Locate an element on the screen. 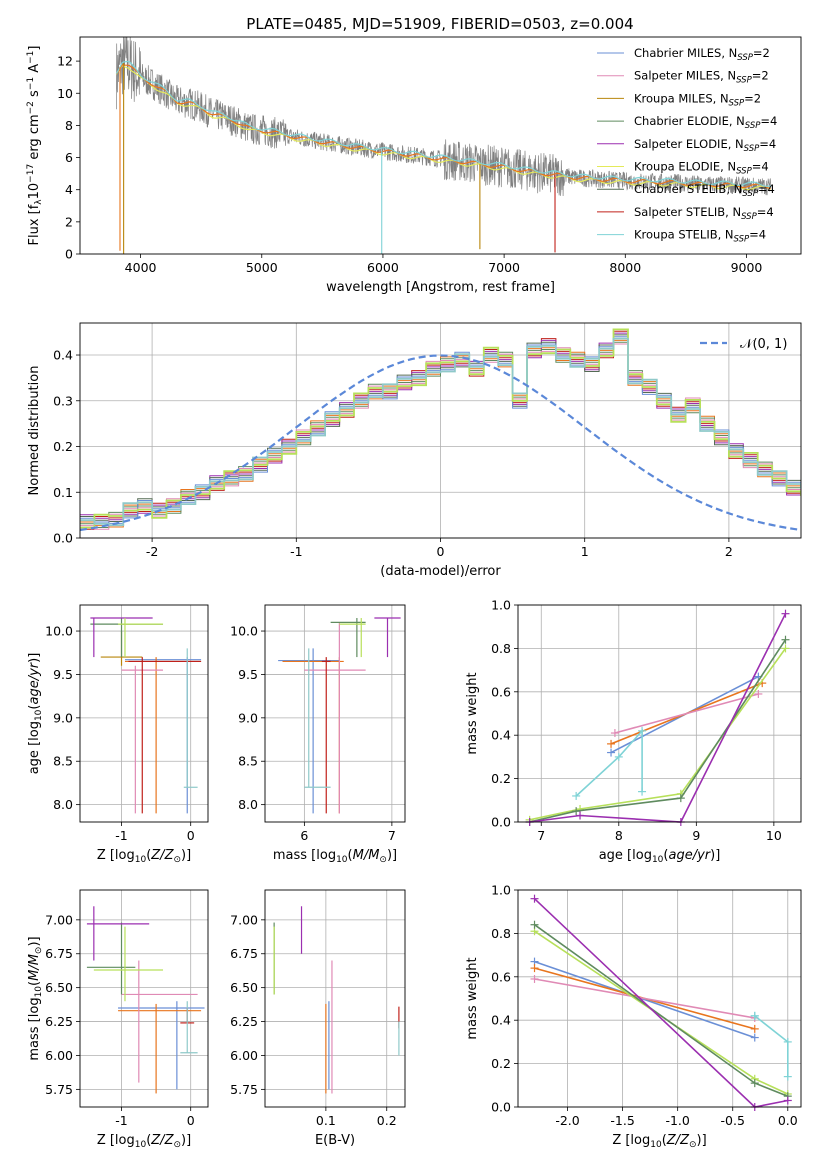 The image size is (819, 1170). x-tick-label: 0.1 is located at coordinates (326, 1120).